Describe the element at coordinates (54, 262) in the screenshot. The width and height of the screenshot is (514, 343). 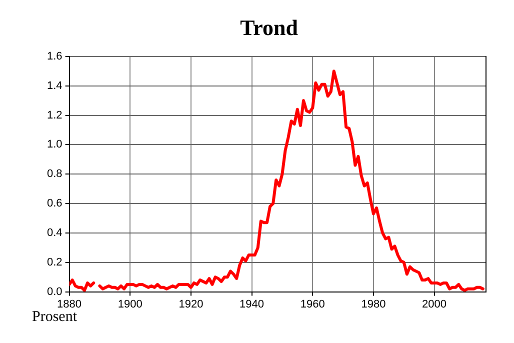
I see `y-tick-label: 0.2` at that location.